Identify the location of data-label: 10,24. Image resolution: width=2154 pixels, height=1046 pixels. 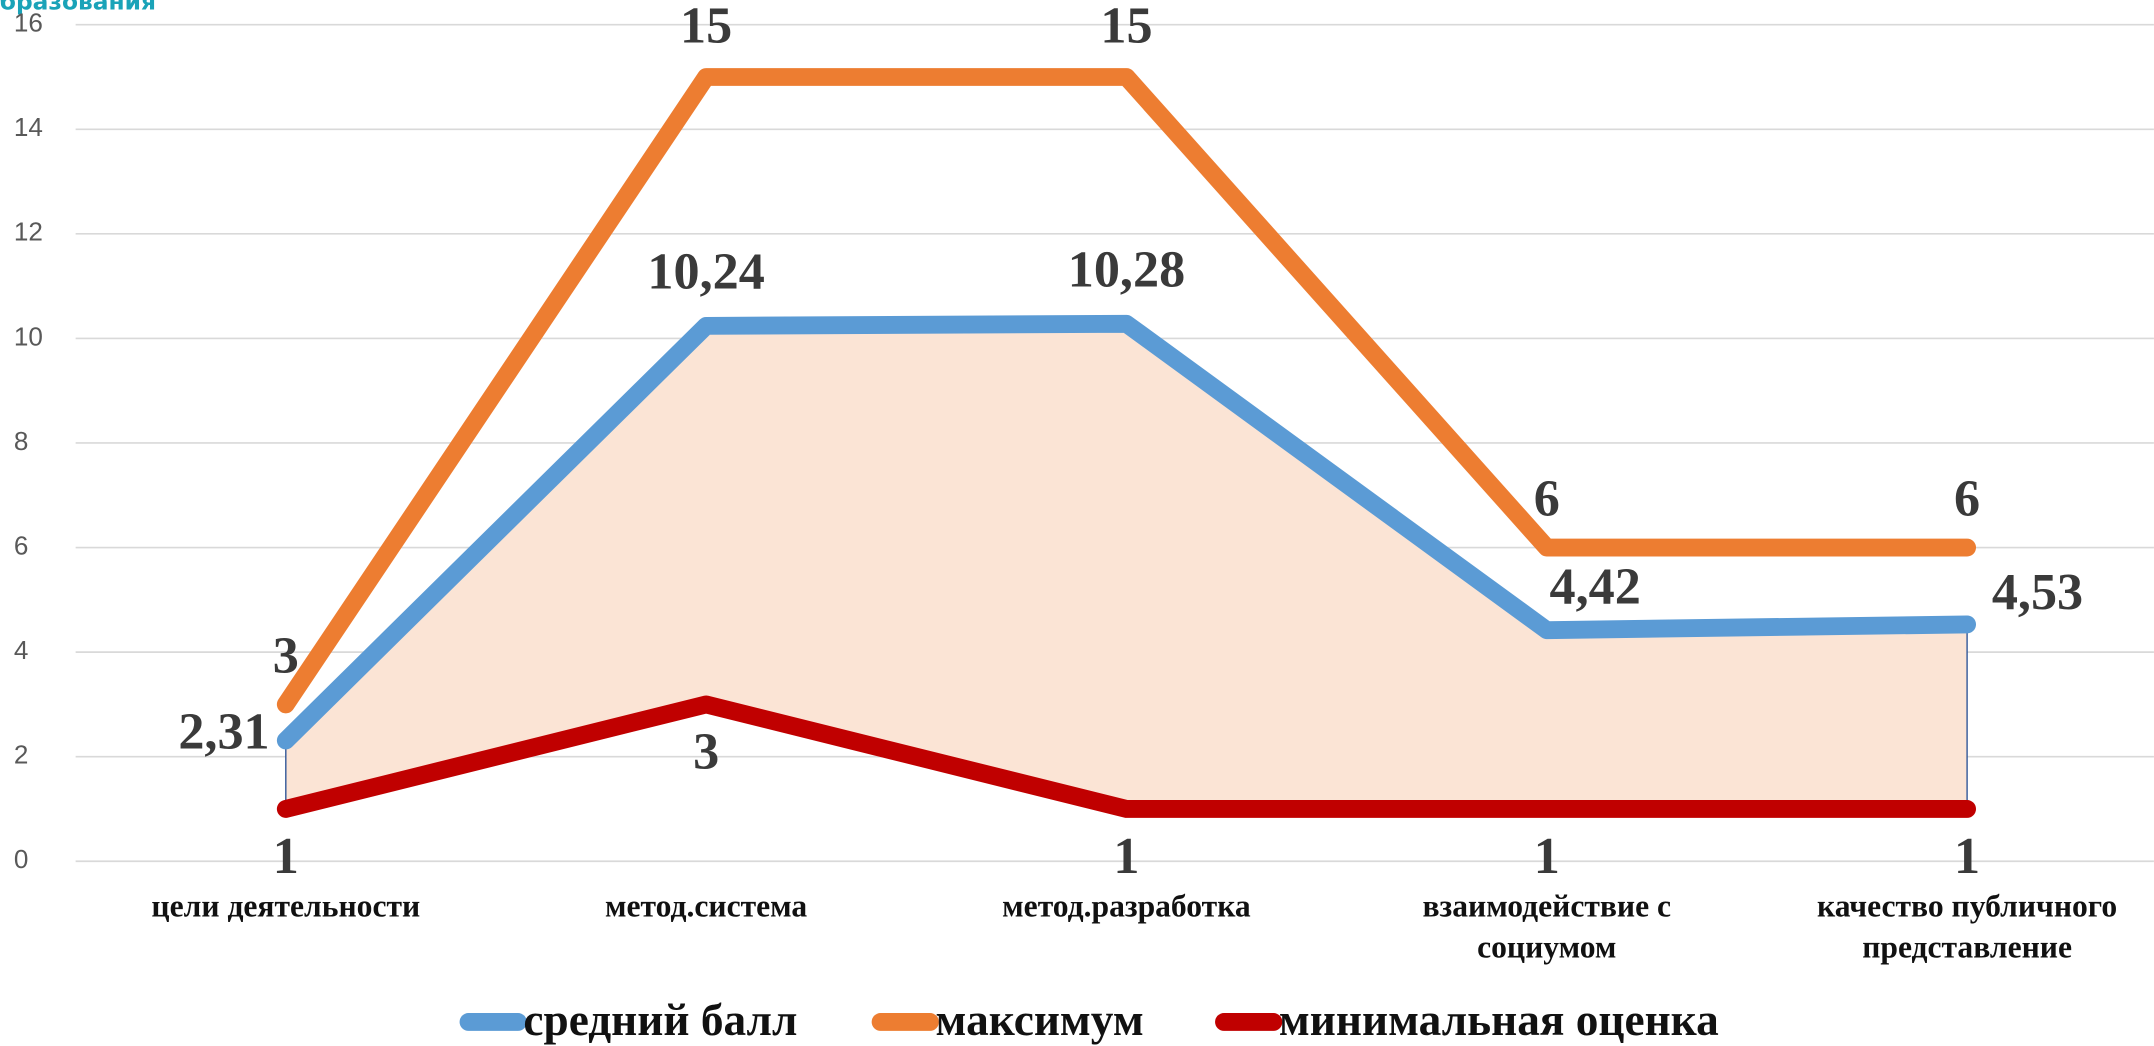
(705, 271).